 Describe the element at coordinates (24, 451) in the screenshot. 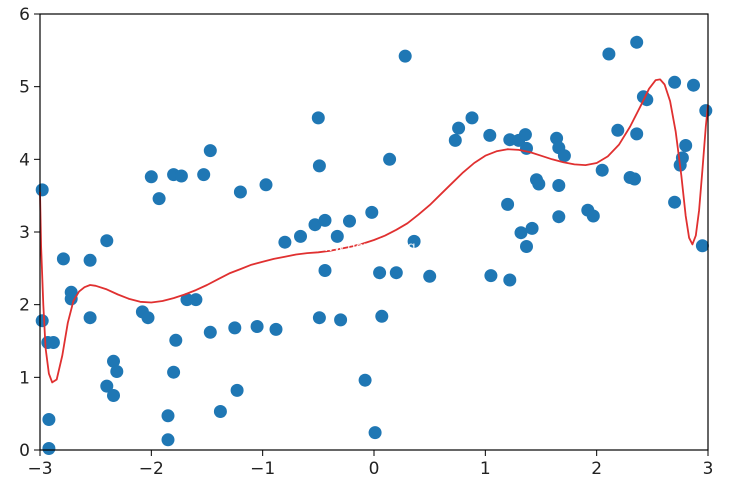

I see `y-tick-label: 0` at that location.